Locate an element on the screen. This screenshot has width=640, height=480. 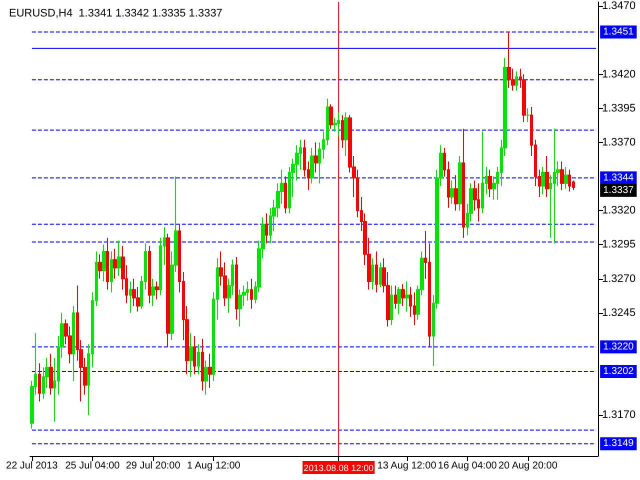
y-tick-label: 1.3370 is located at coordinates (619, 142).